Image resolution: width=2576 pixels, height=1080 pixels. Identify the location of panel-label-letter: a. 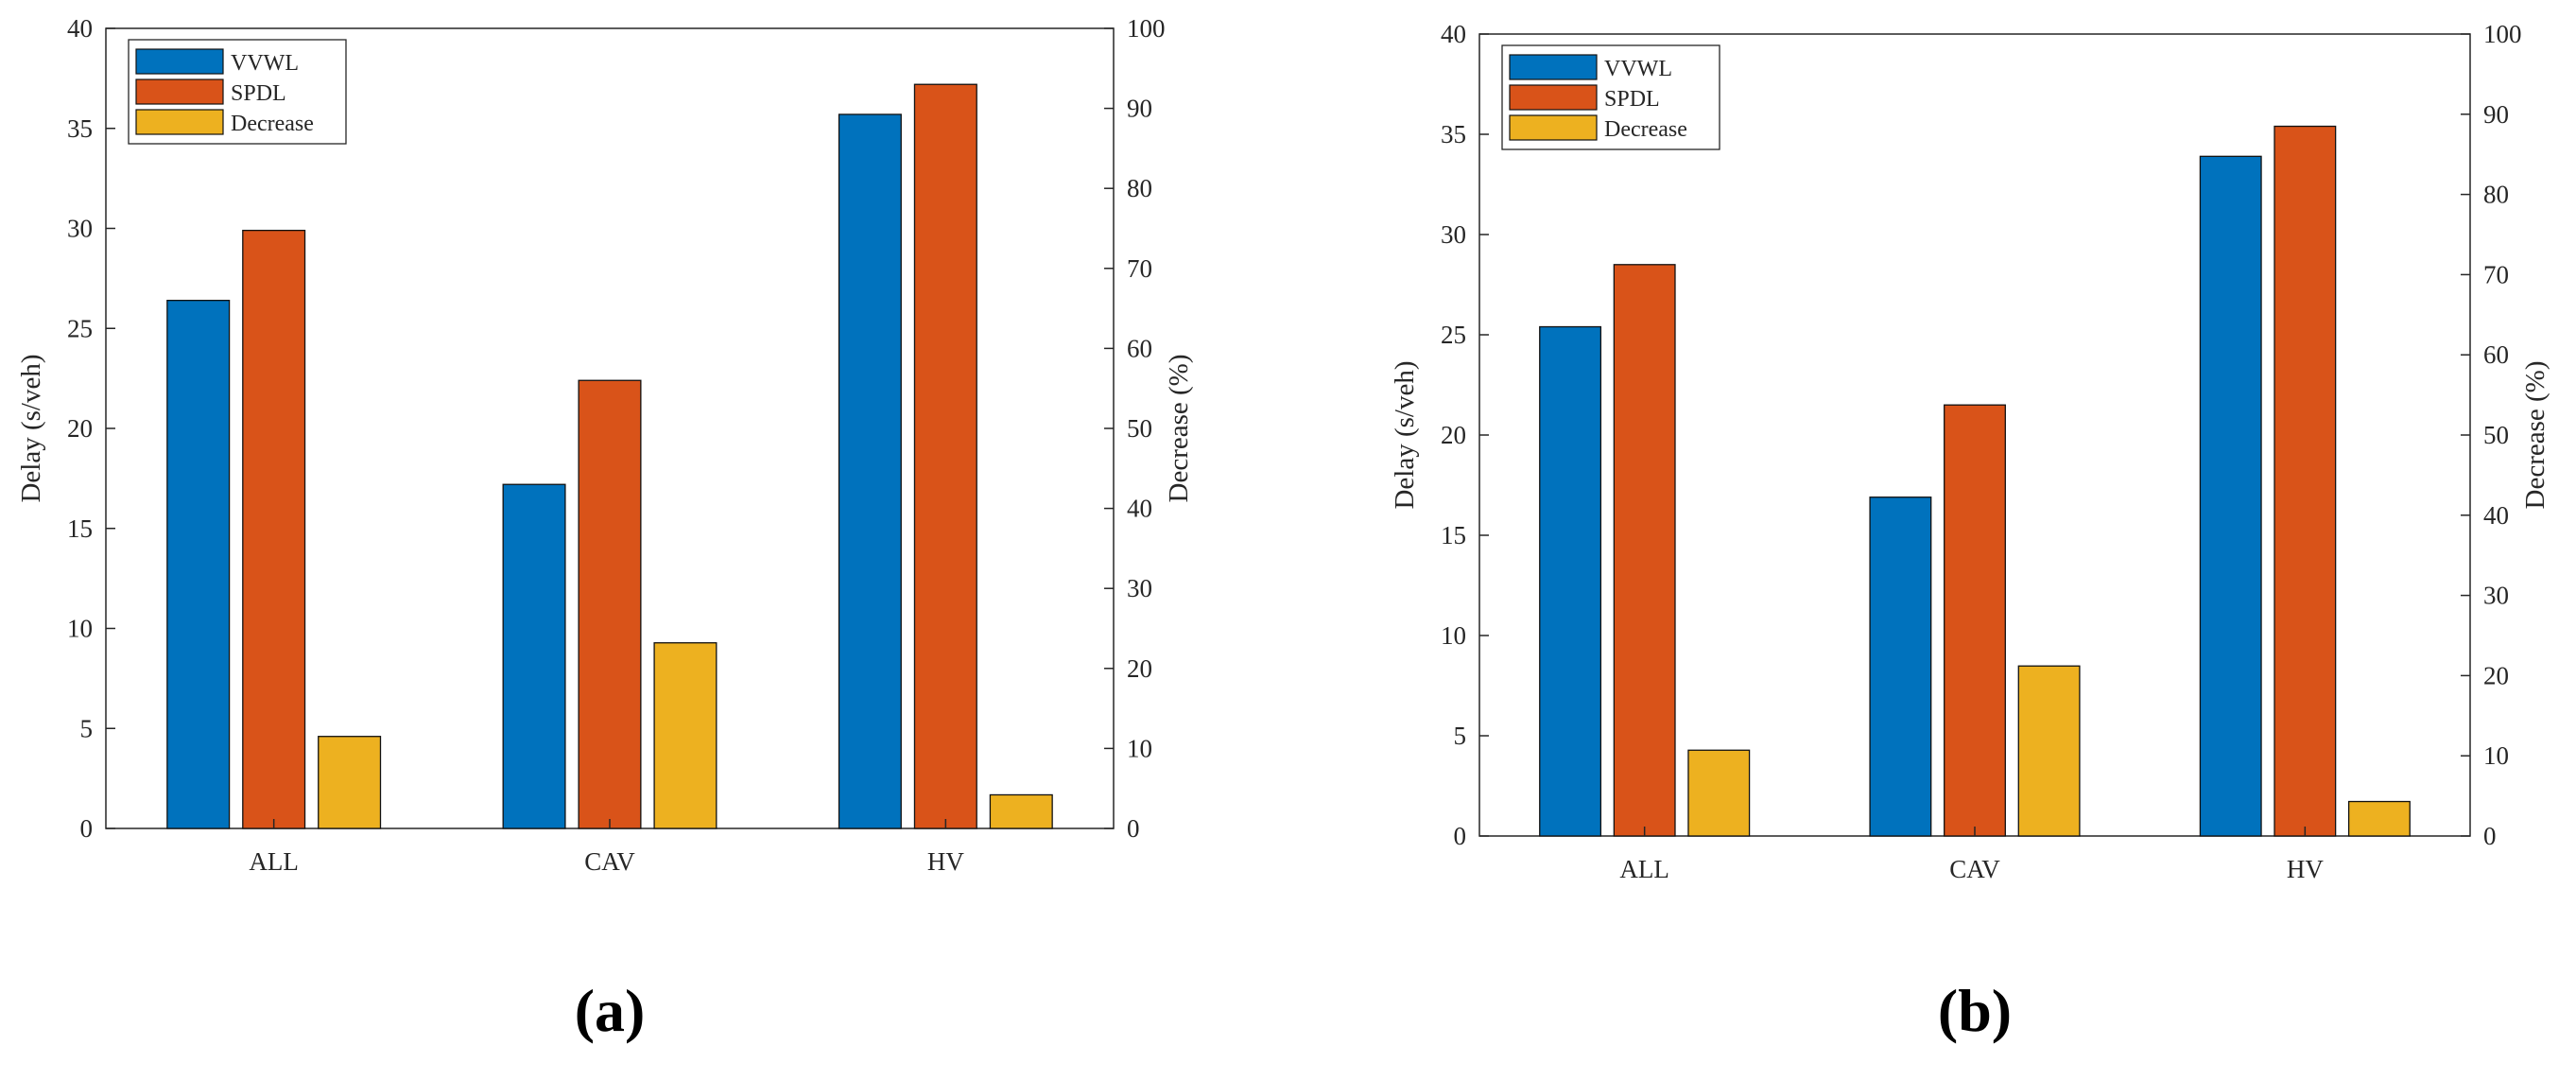
(610, 1010).